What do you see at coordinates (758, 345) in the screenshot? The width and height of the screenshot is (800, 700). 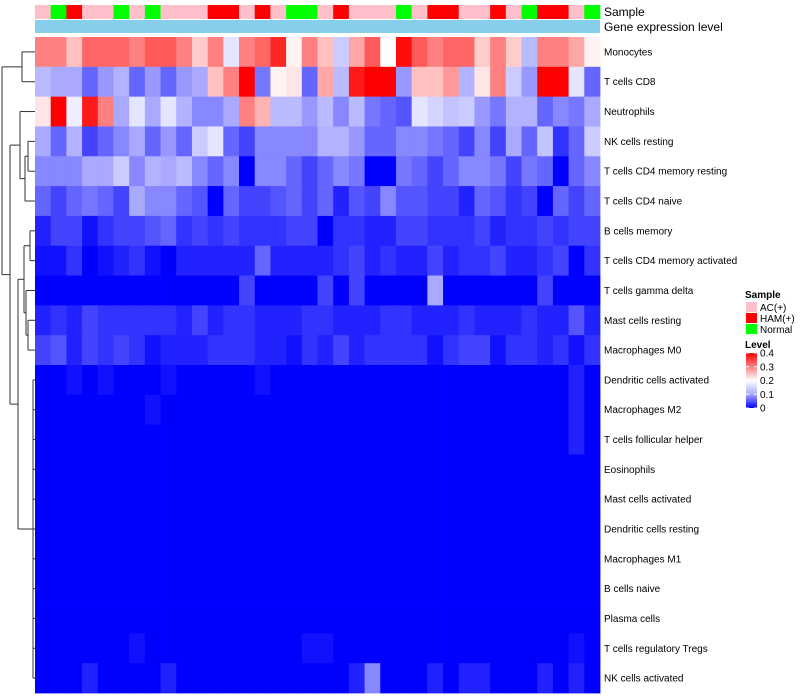 I see `legend-level-title: Level` at bounding box center [758, 345].